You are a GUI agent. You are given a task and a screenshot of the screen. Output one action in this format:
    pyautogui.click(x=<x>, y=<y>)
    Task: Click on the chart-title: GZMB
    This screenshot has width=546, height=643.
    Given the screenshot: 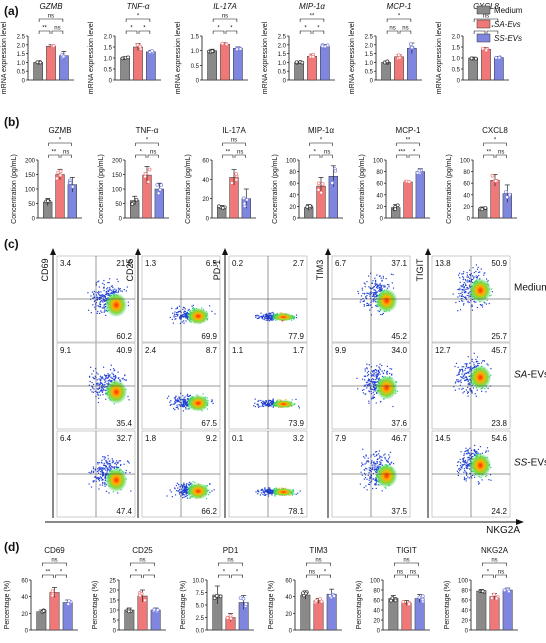 What is the action you would take?
    pyautogui.click(x=51, y=6)
    